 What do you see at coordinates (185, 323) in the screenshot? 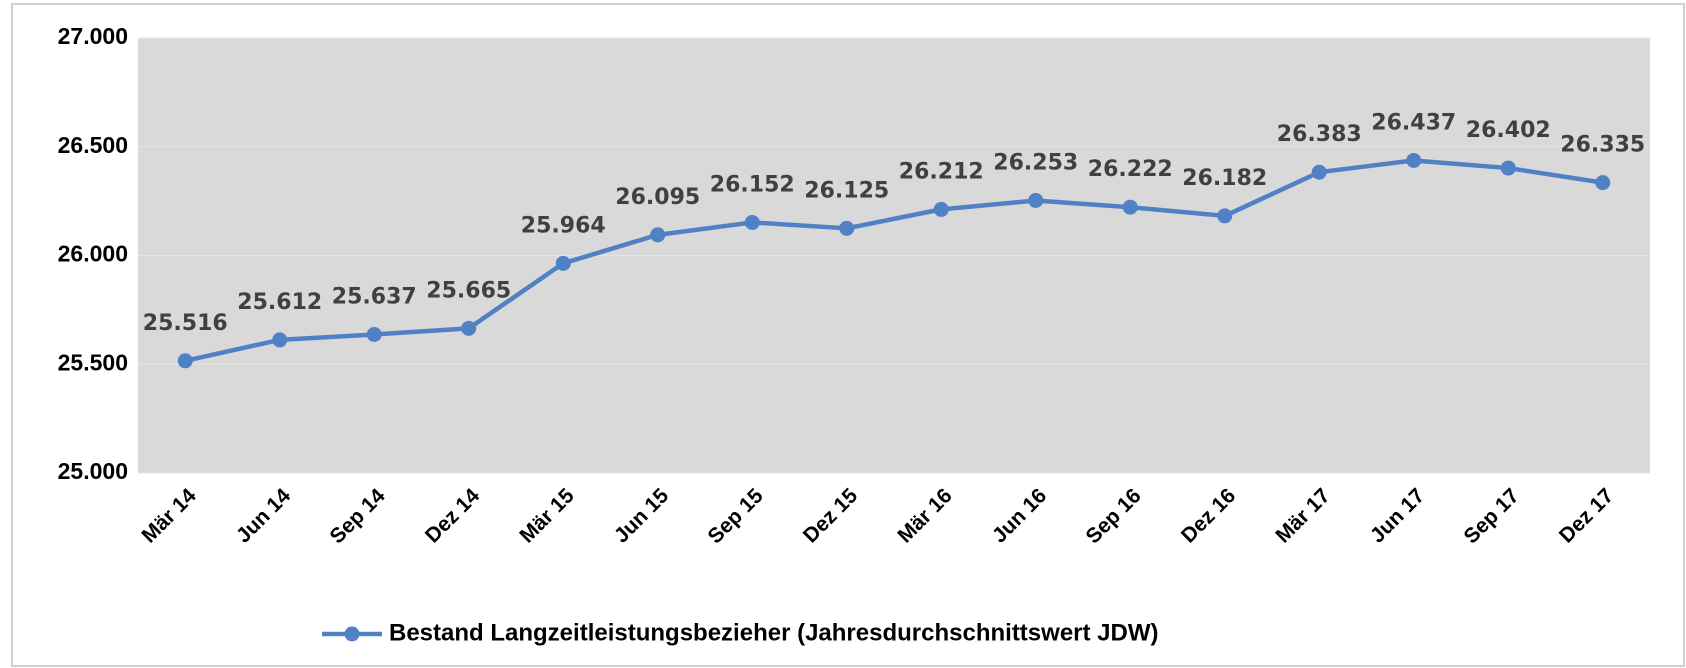
I see `data-label: 25.516` at bounding box center [185, 323].